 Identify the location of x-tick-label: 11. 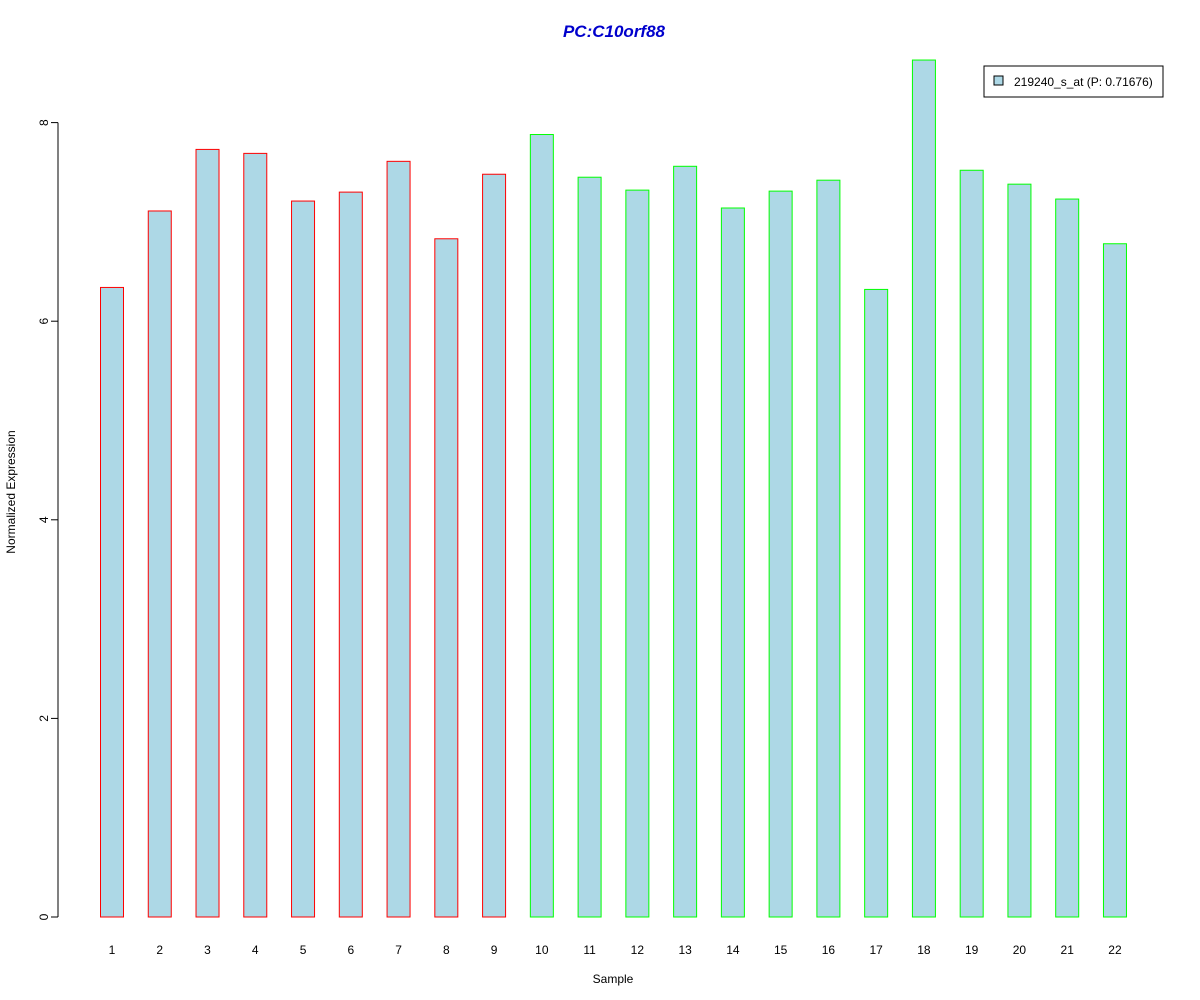
(589, 950).